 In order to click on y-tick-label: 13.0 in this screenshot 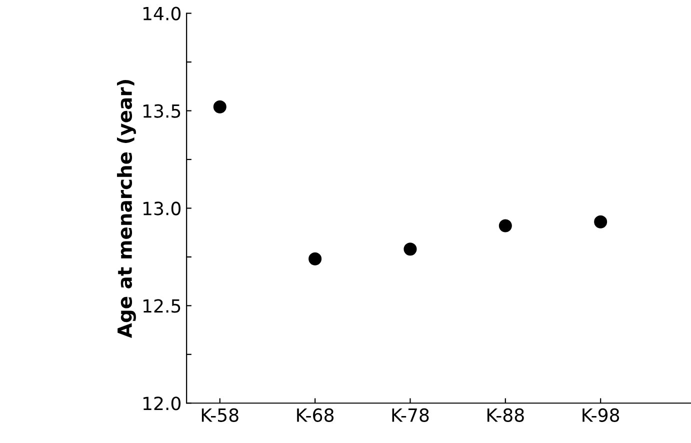, I will do `click(162, 209)`.